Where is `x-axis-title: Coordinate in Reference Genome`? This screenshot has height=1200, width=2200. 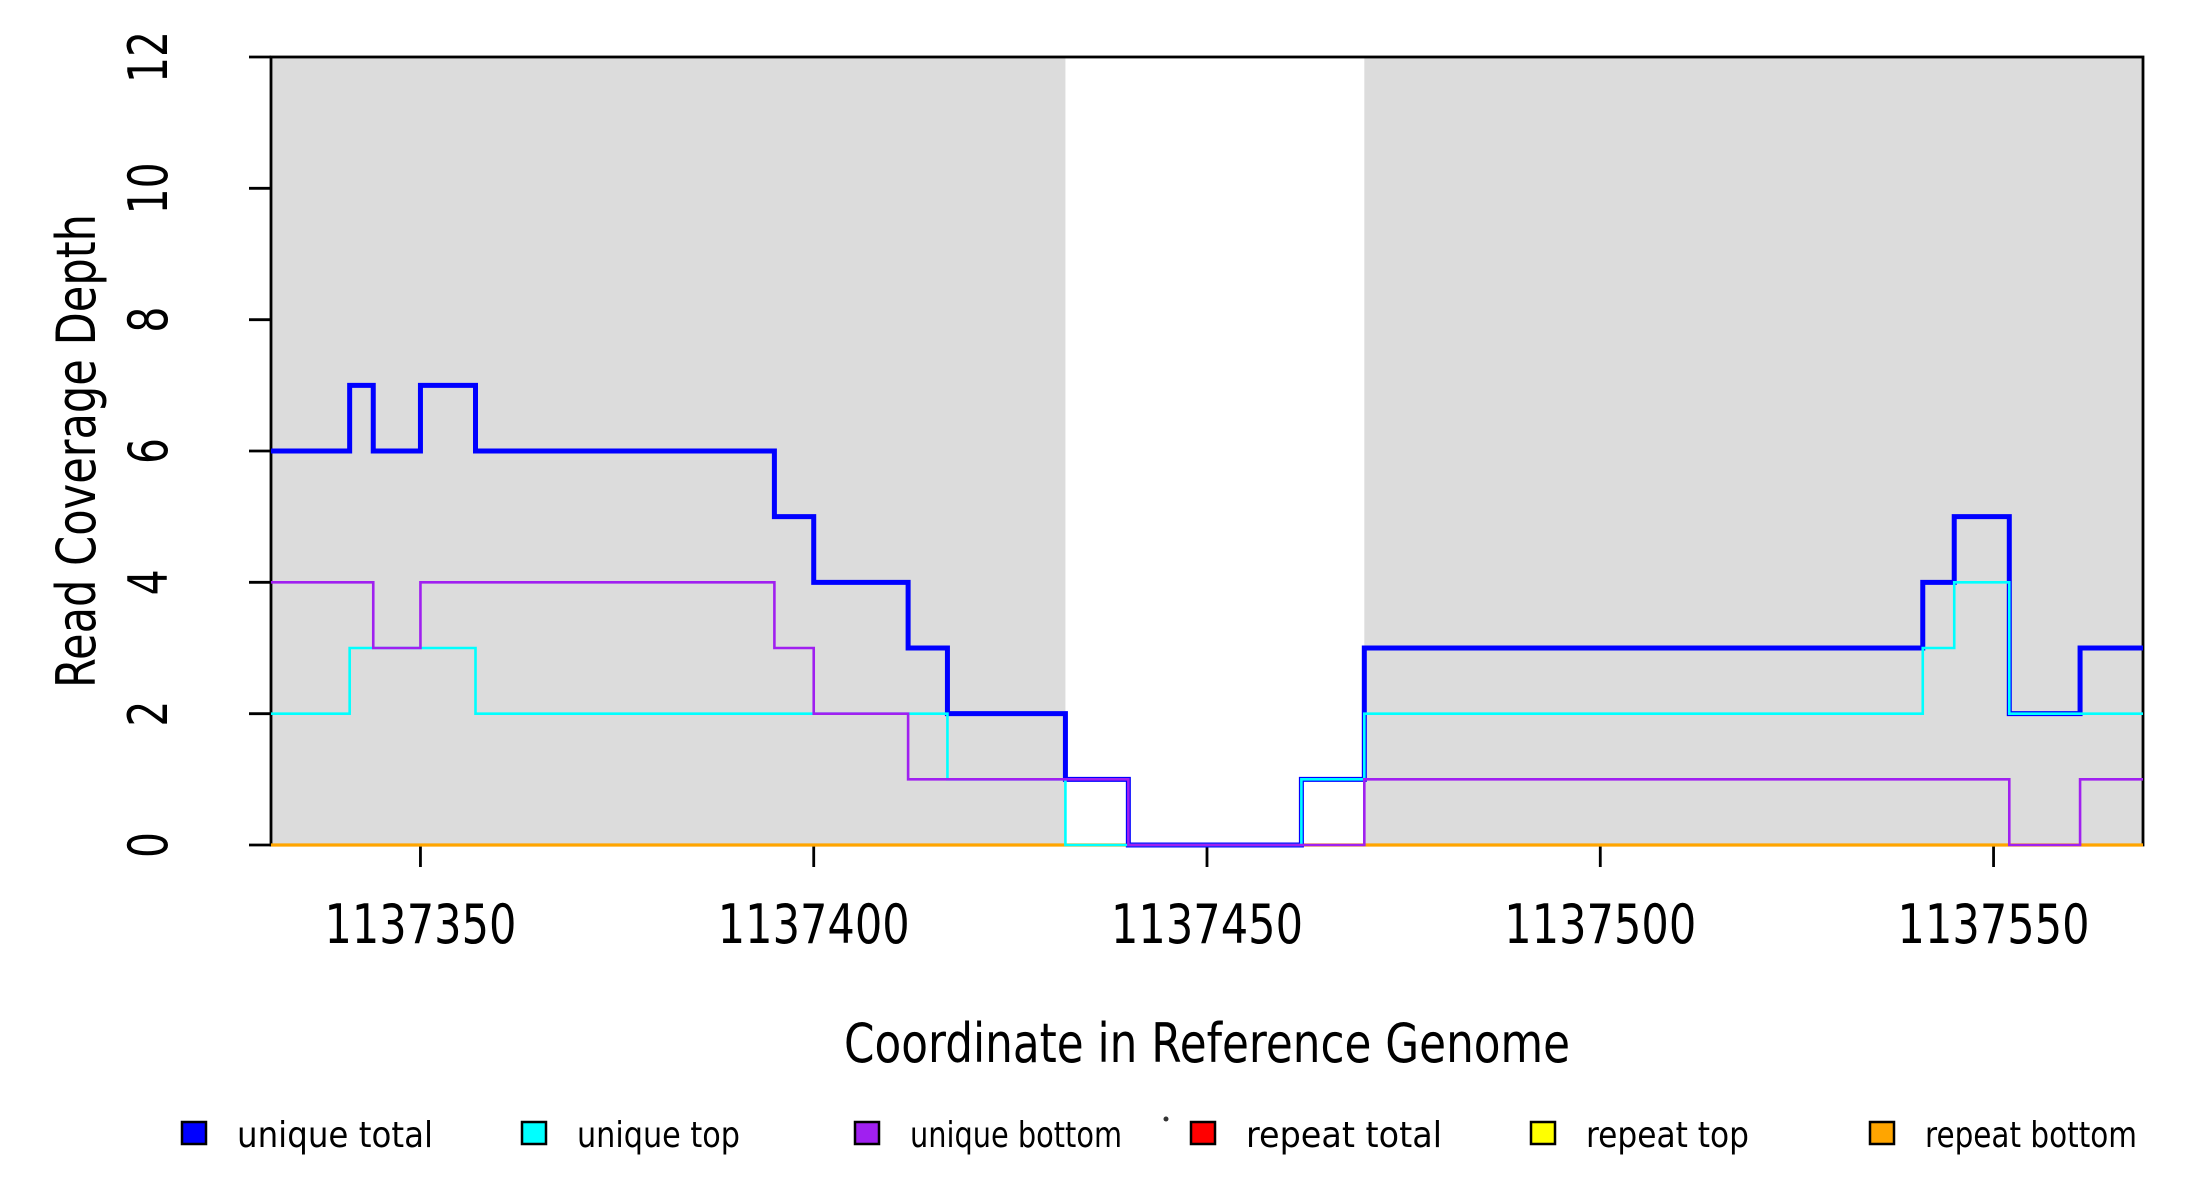 x-axis-title: Coordinate in Reference Genome is located at coordinates (1207, 1043).